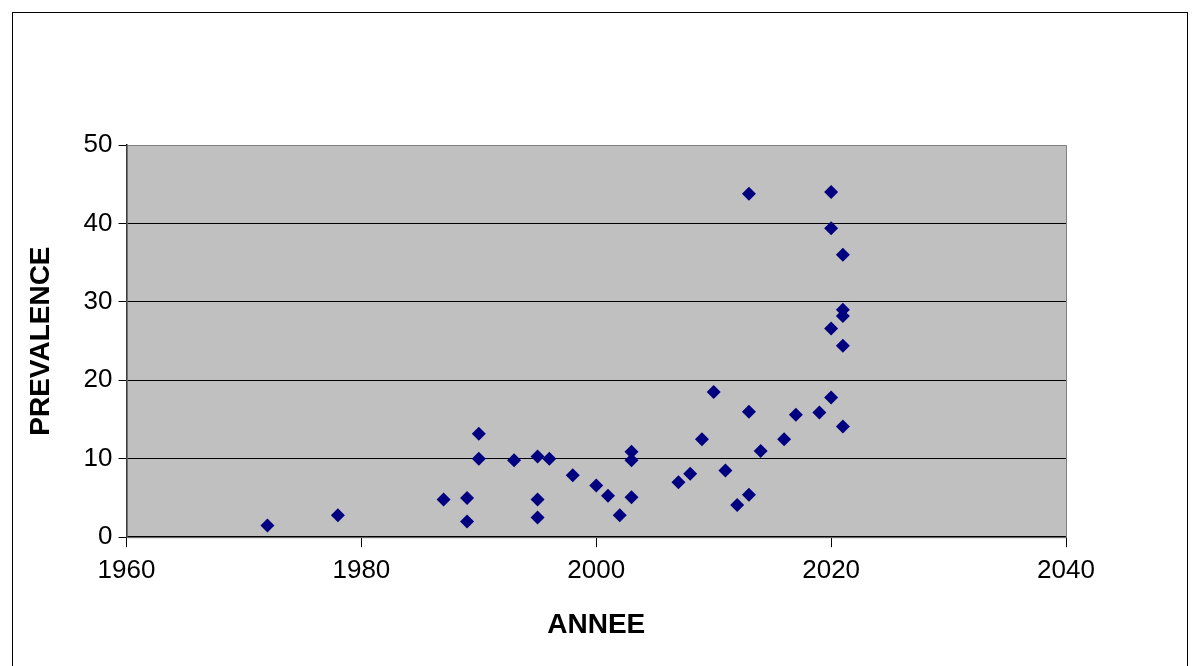  What do you see at coordinates (98, 378) in the screenshot?
I see `y-tick-label: 20` at bounding box center [98, 378].